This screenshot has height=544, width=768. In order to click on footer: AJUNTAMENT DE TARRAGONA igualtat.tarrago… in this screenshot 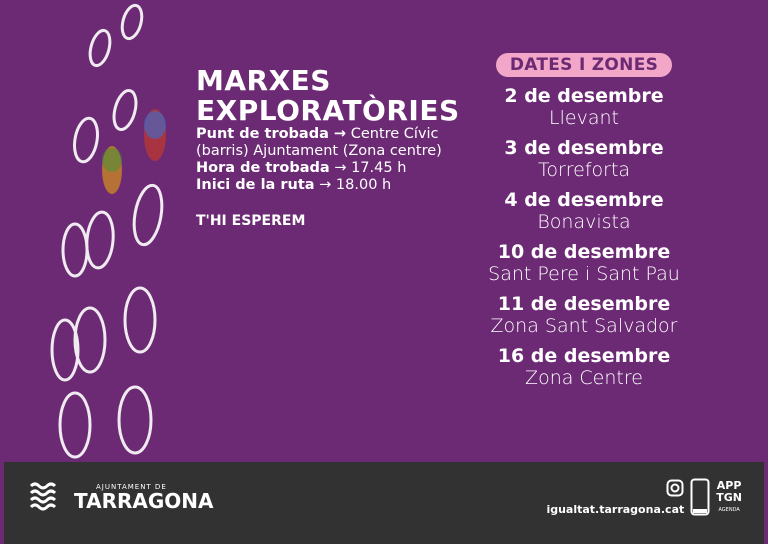, I will do `click(384, 503)`.